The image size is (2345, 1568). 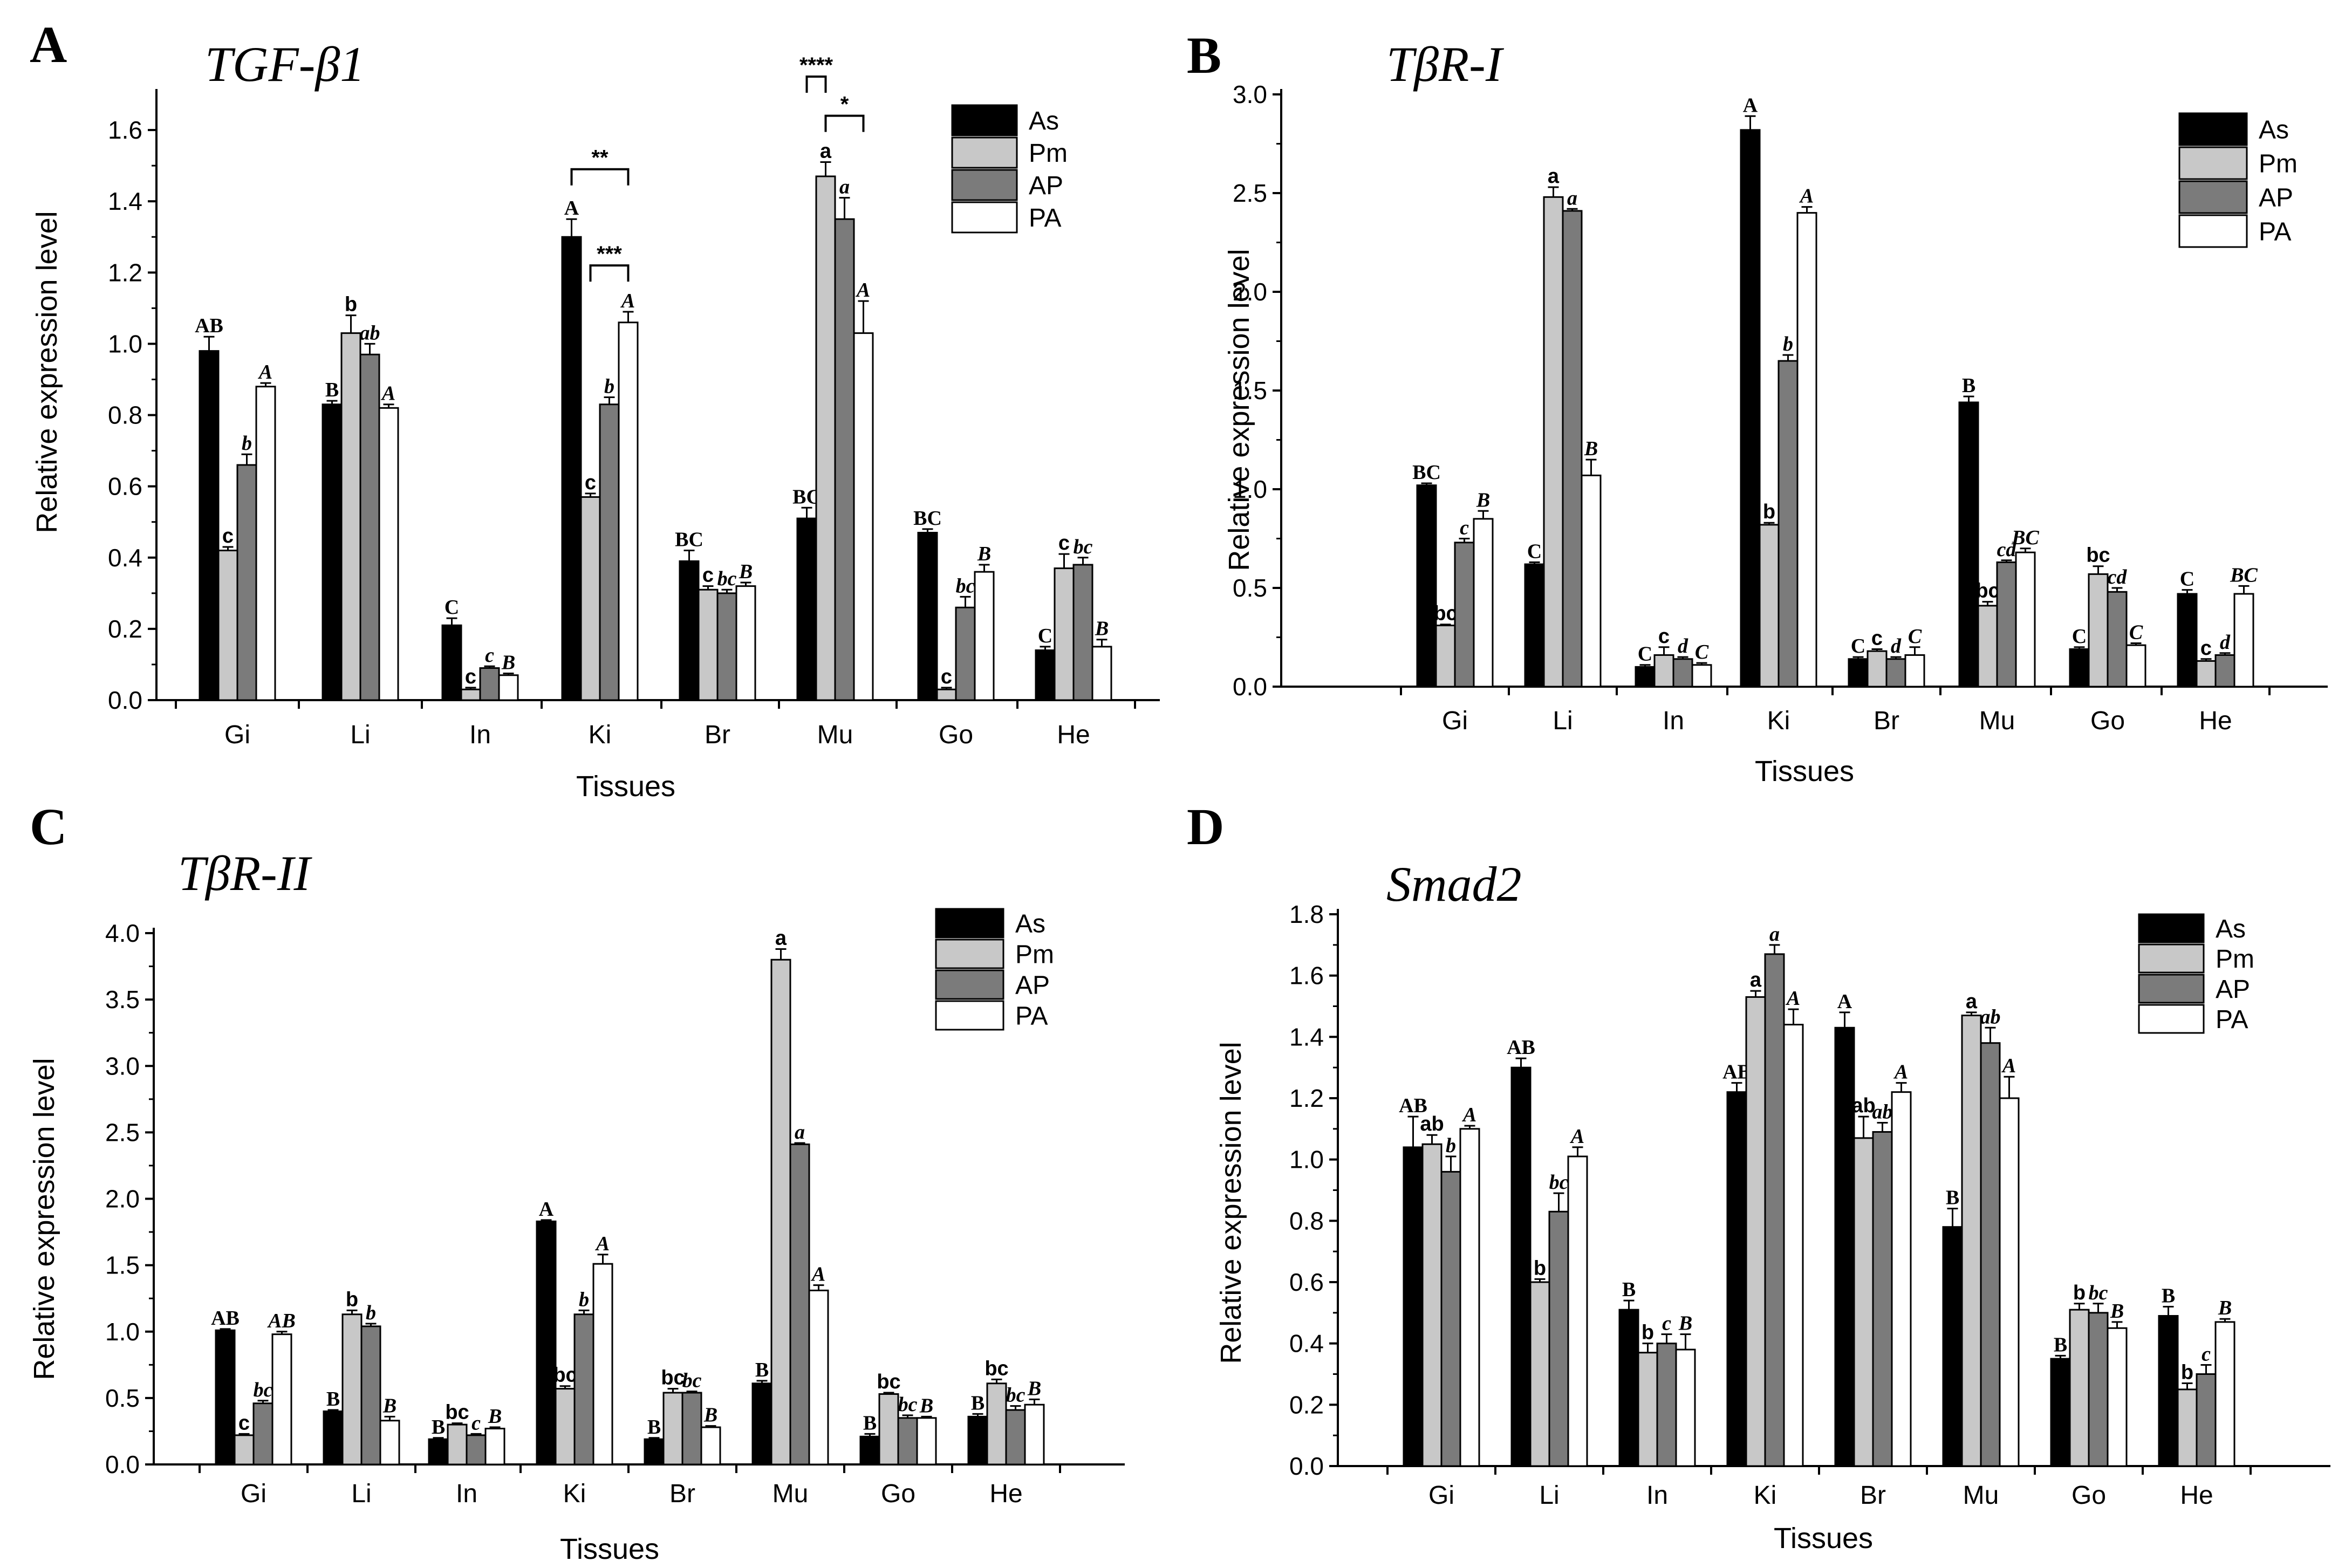 I want to click on panel-b-bar-pm, so click(x=1445, y=656).